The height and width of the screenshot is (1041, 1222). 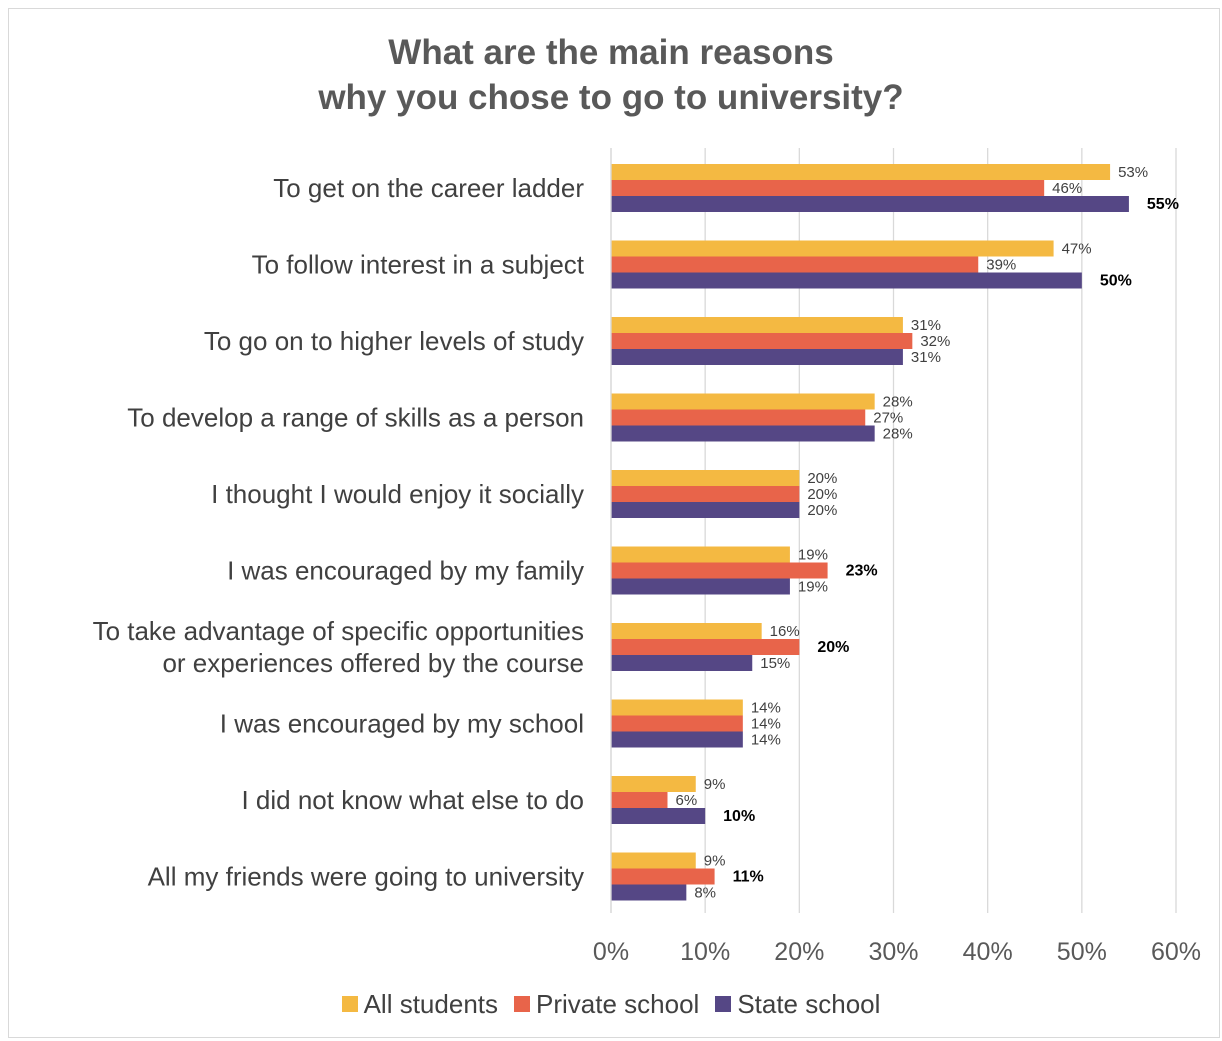 I want to click on data-label: 15%, so click(x=775, y=663).